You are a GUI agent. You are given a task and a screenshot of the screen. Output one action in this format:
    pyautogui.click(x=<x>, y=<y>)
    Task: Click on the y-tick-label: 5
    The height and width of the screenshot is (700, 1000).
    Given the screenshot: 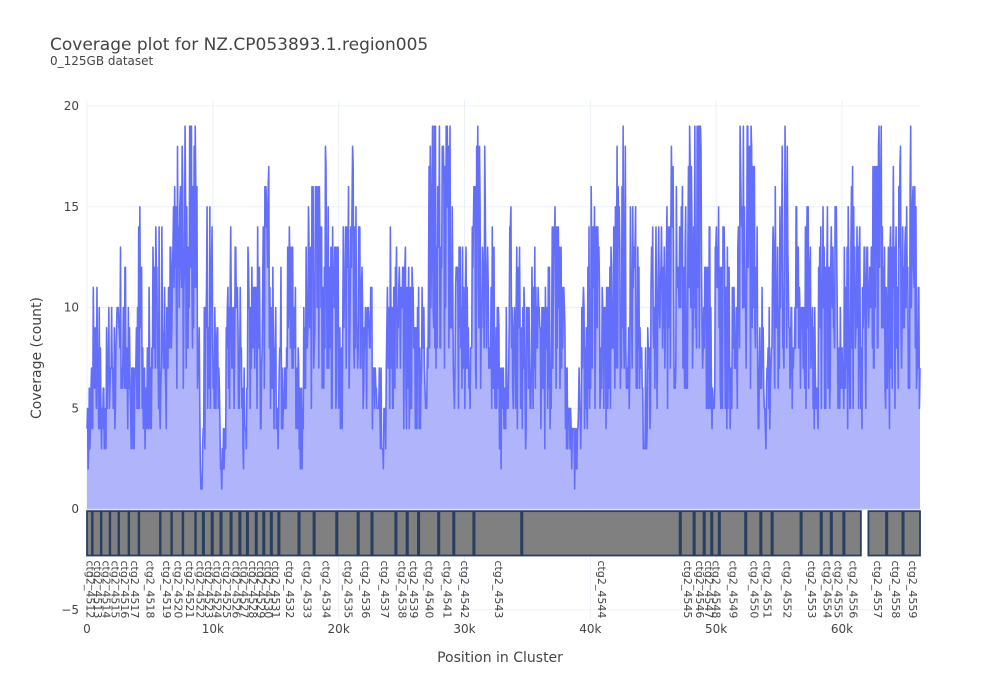 What is the action you would take?
    pyautogui.click(x=75, y=408)
    